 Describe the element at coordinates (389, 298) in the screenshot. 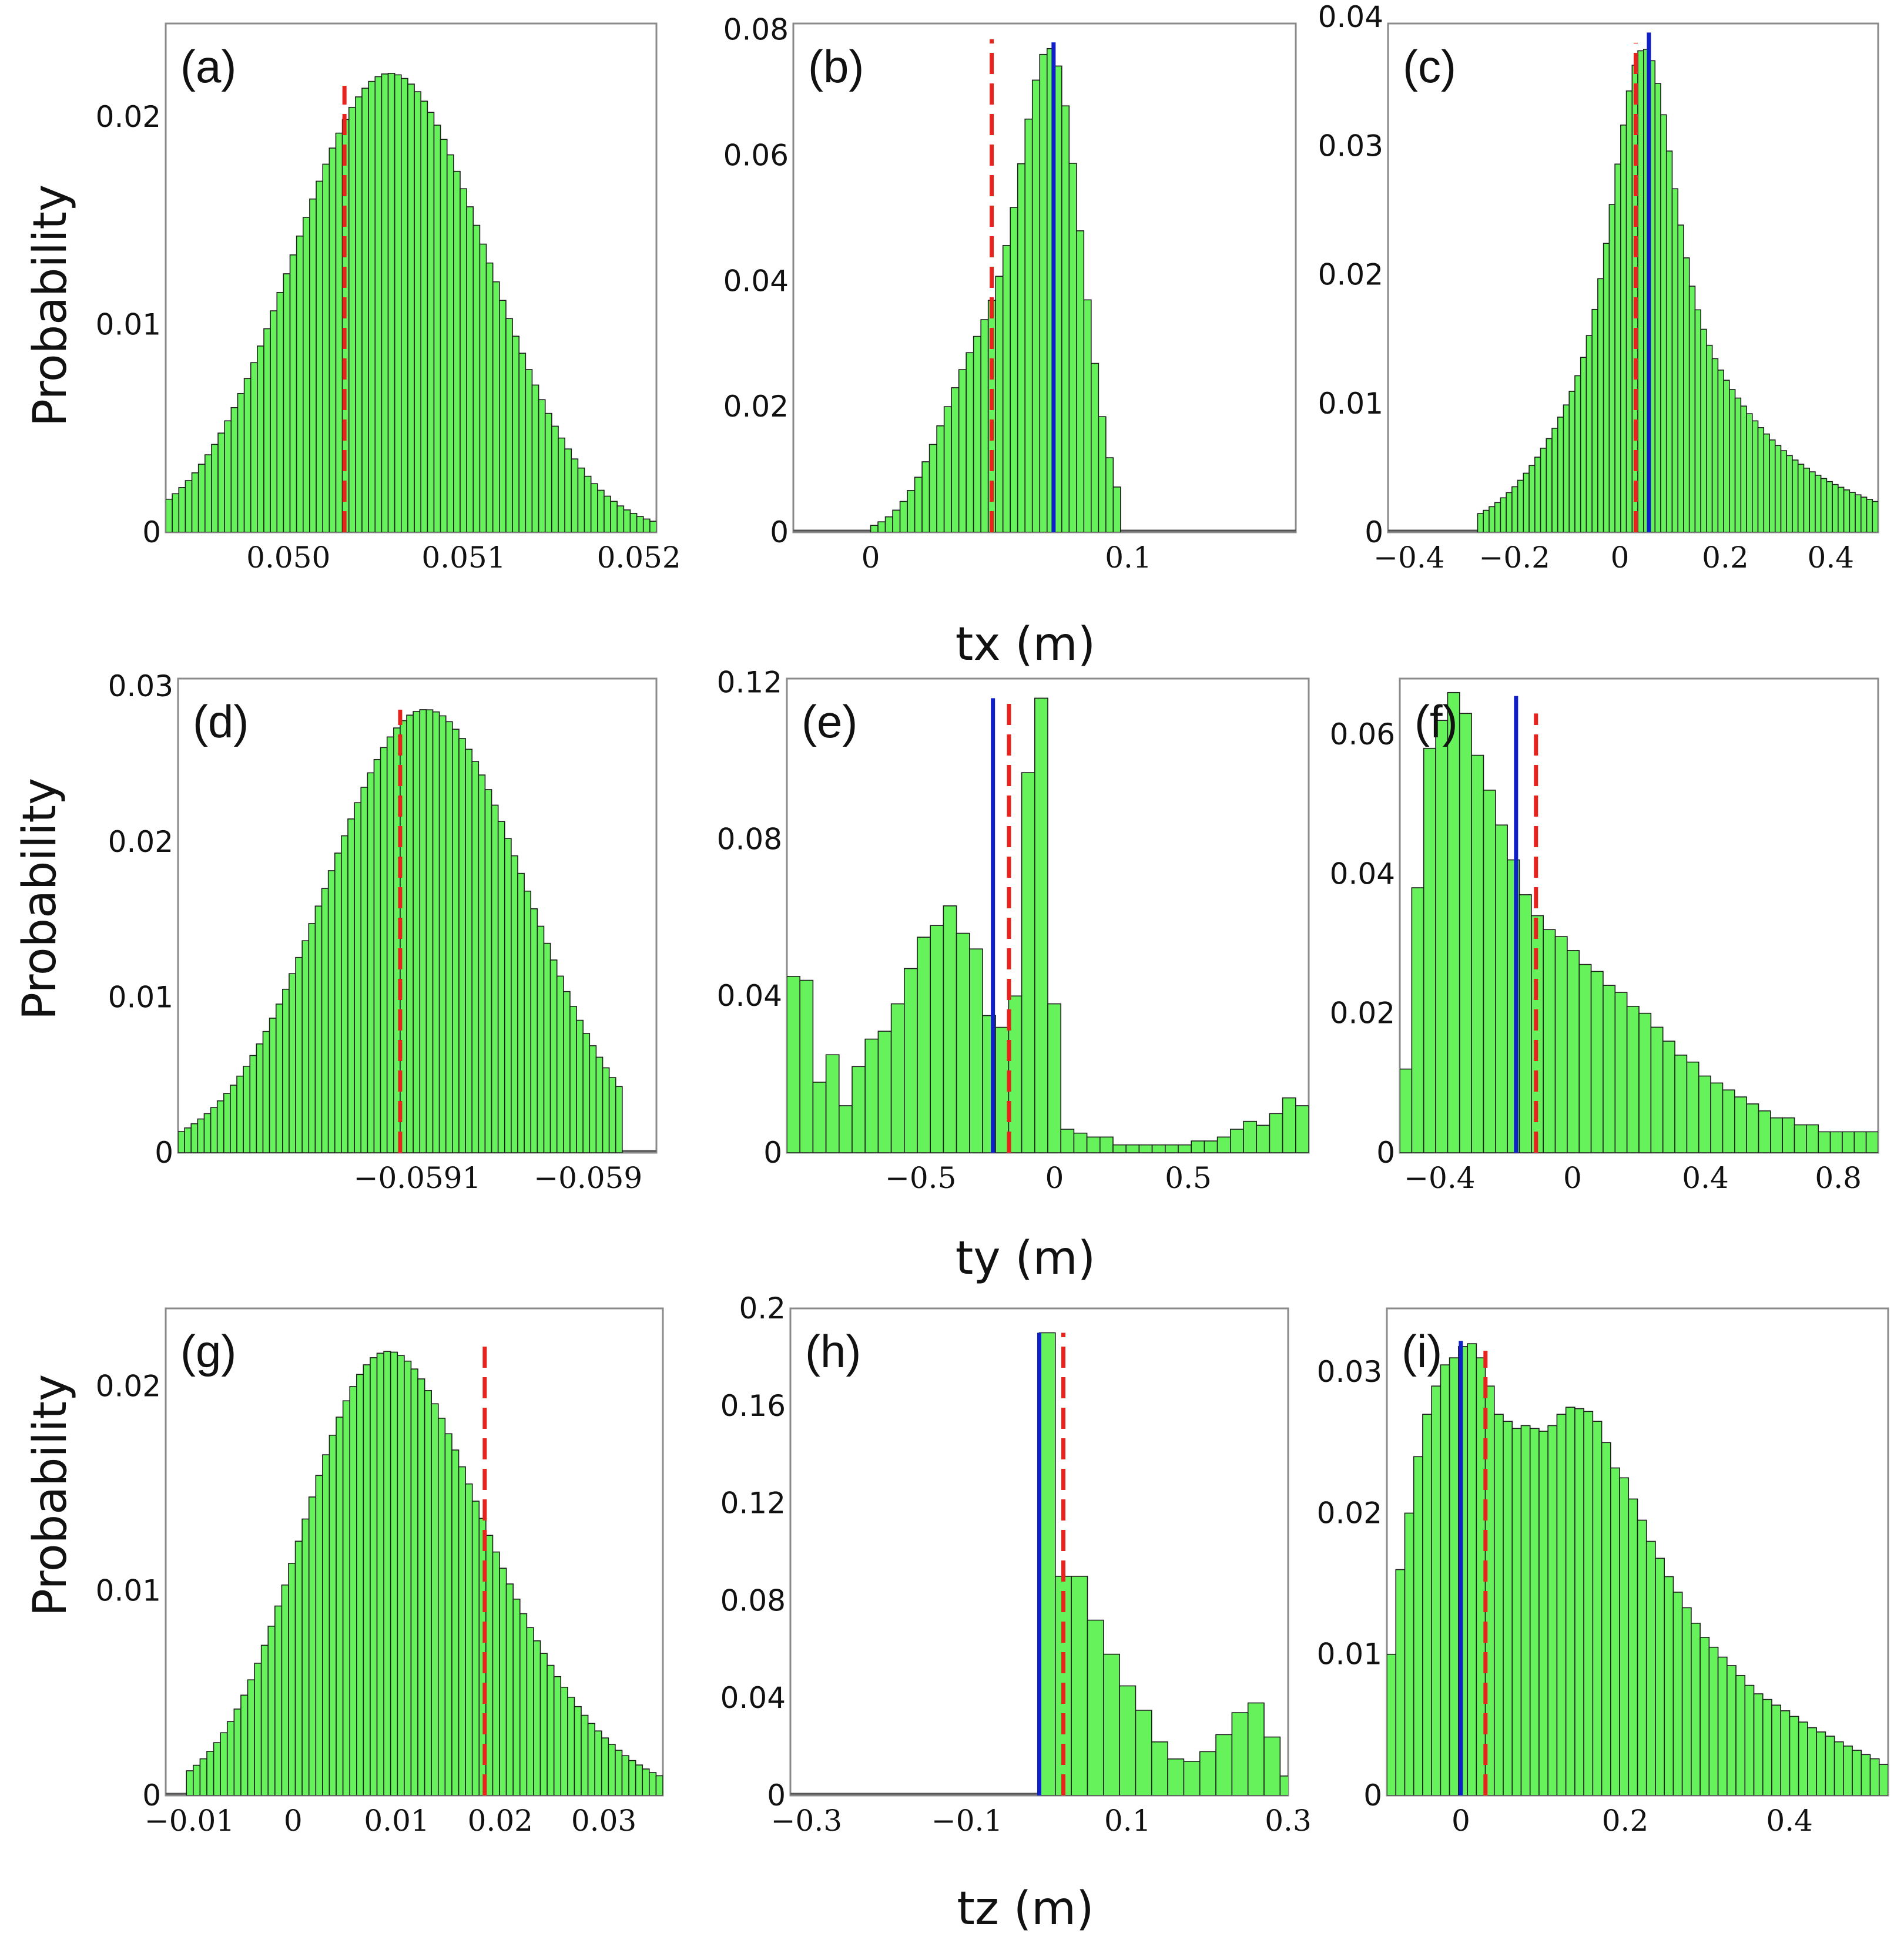

I see `panel-a: 0 0.01 0.02 0.050 0.051 0.052 (a)` at that location.